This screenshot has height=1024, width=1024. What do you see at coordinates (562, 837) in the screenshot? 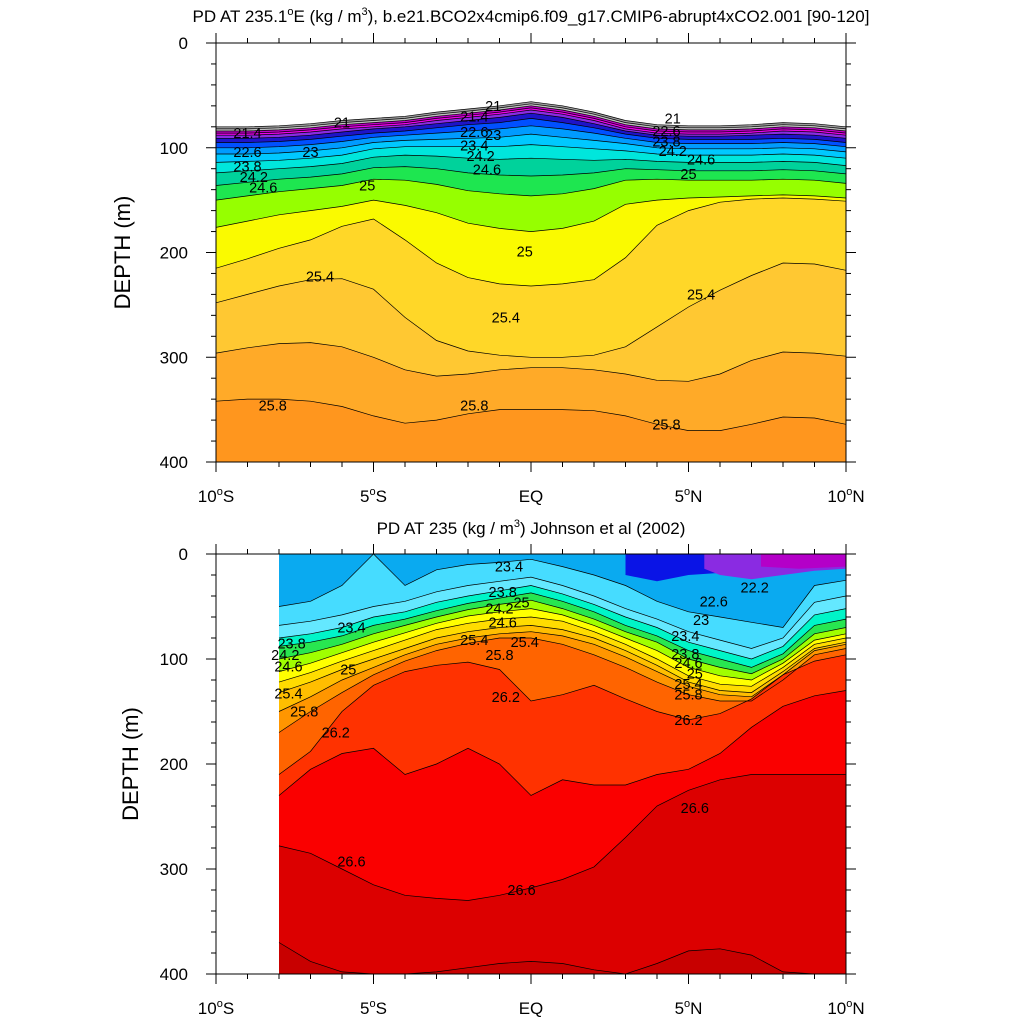
I see `contour-line-26.6` at bounding box center [562, 837].